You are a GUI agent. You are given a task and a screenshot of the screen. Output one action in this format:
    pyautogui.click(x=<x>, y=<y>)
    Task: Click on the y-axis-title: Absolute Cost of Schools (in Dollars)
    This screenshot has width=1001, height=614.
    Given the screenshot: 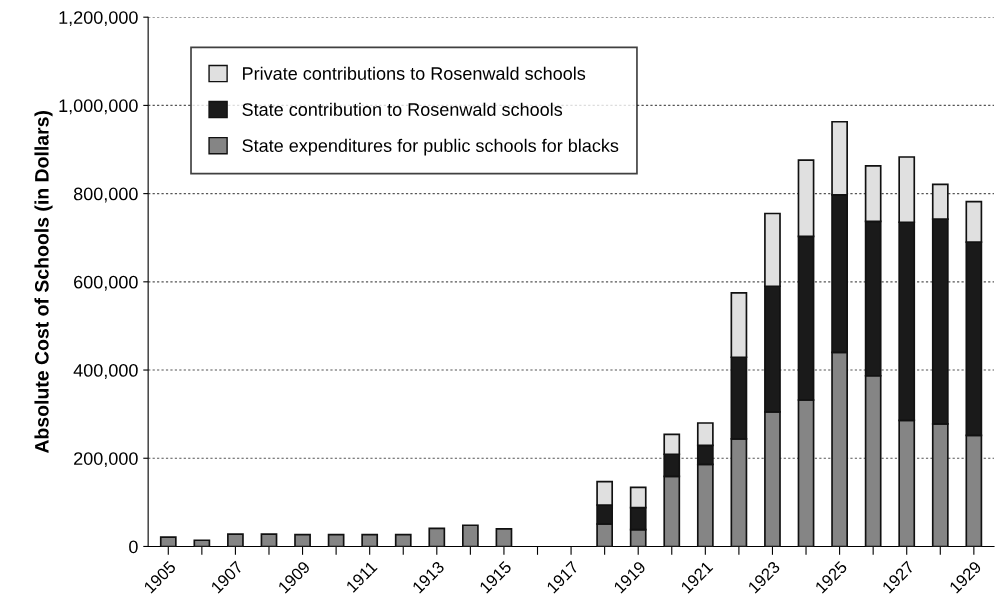 What is the action you would take?
    pyautogui.click(x=43, y=282)
    